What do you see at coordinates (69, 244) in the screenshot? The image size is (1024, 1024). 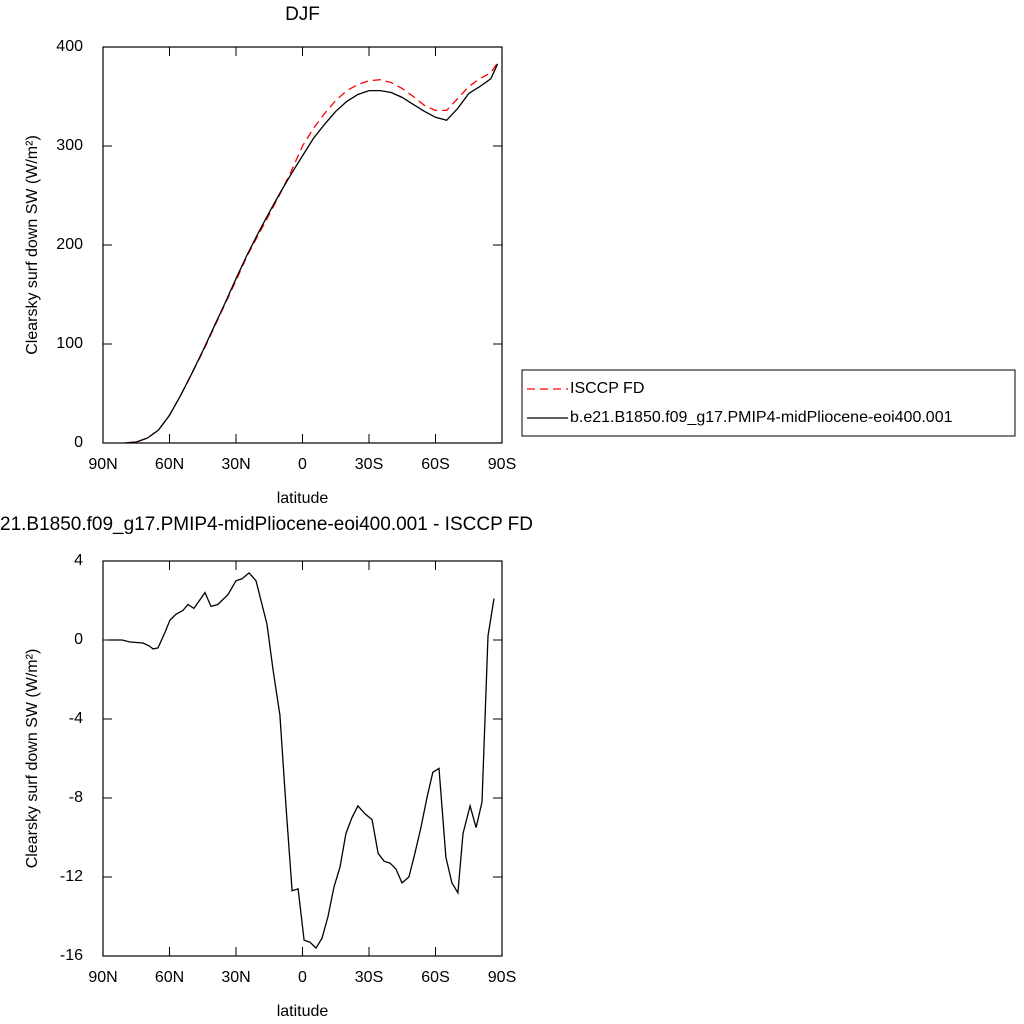 I see `y-tick-label: 200` at bounding box center [69, 244].